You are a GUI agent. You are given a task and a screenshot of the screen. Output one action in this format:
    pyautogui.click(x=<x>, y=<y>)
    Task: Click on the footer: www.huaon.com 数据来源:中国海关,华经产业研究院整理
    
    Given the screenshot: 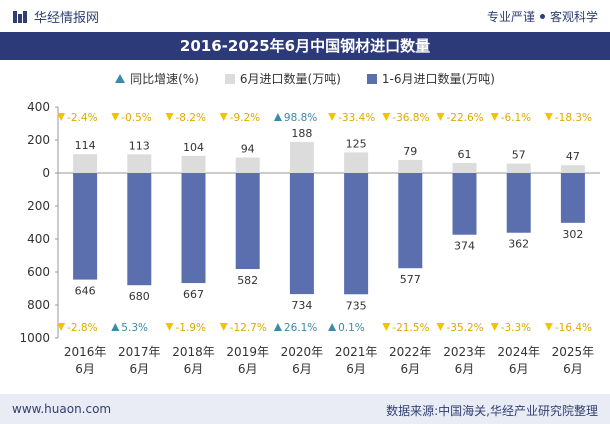 What is the action you would take?
    pyautogui.click(x=305, y=409)
    